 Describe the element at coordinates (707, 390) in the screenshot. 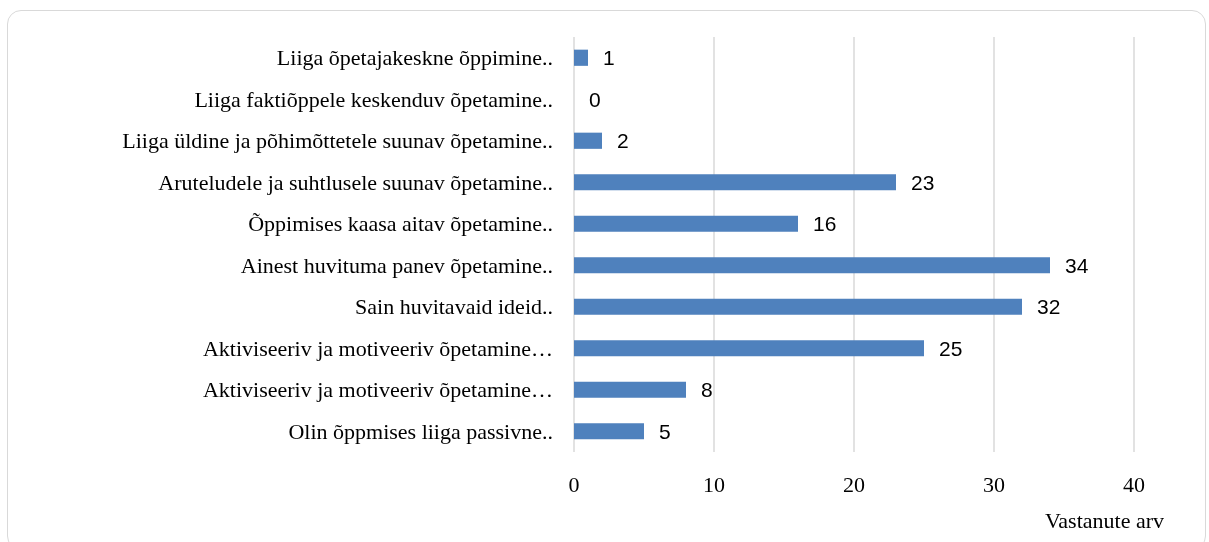

I see `data-label: 8` at that location.